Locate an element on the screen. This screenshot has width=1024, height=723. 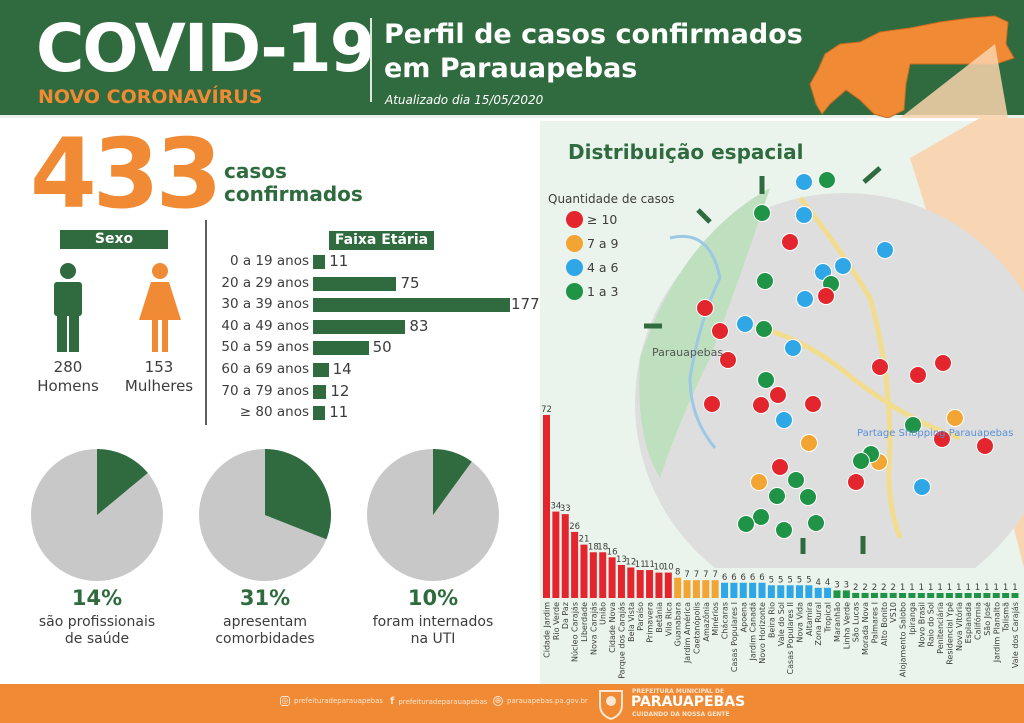
bar-value-label: 5 is located at coordinates (771, 580).